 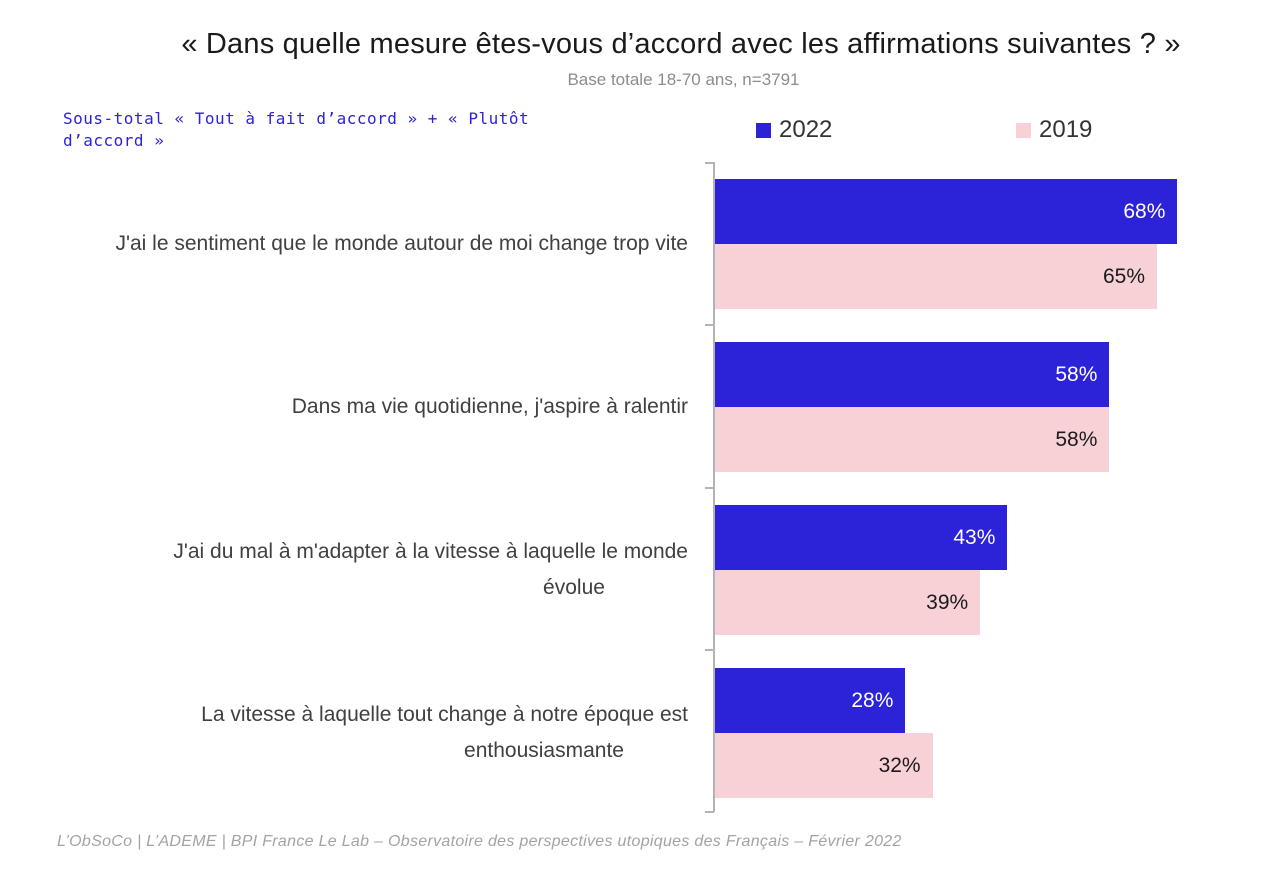 What do you see at coordinates (1023, 130) in the screenshot?
I see `legend-swatch-2019` at bounding box center [1023, 130].